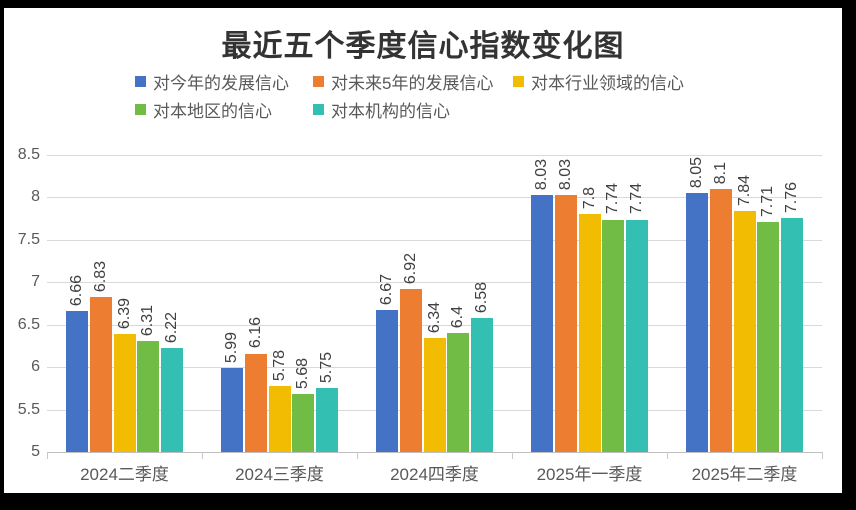 This screenshot has width=856, height=510. I want to click on y-tick-label: 8, so click(35, 197).